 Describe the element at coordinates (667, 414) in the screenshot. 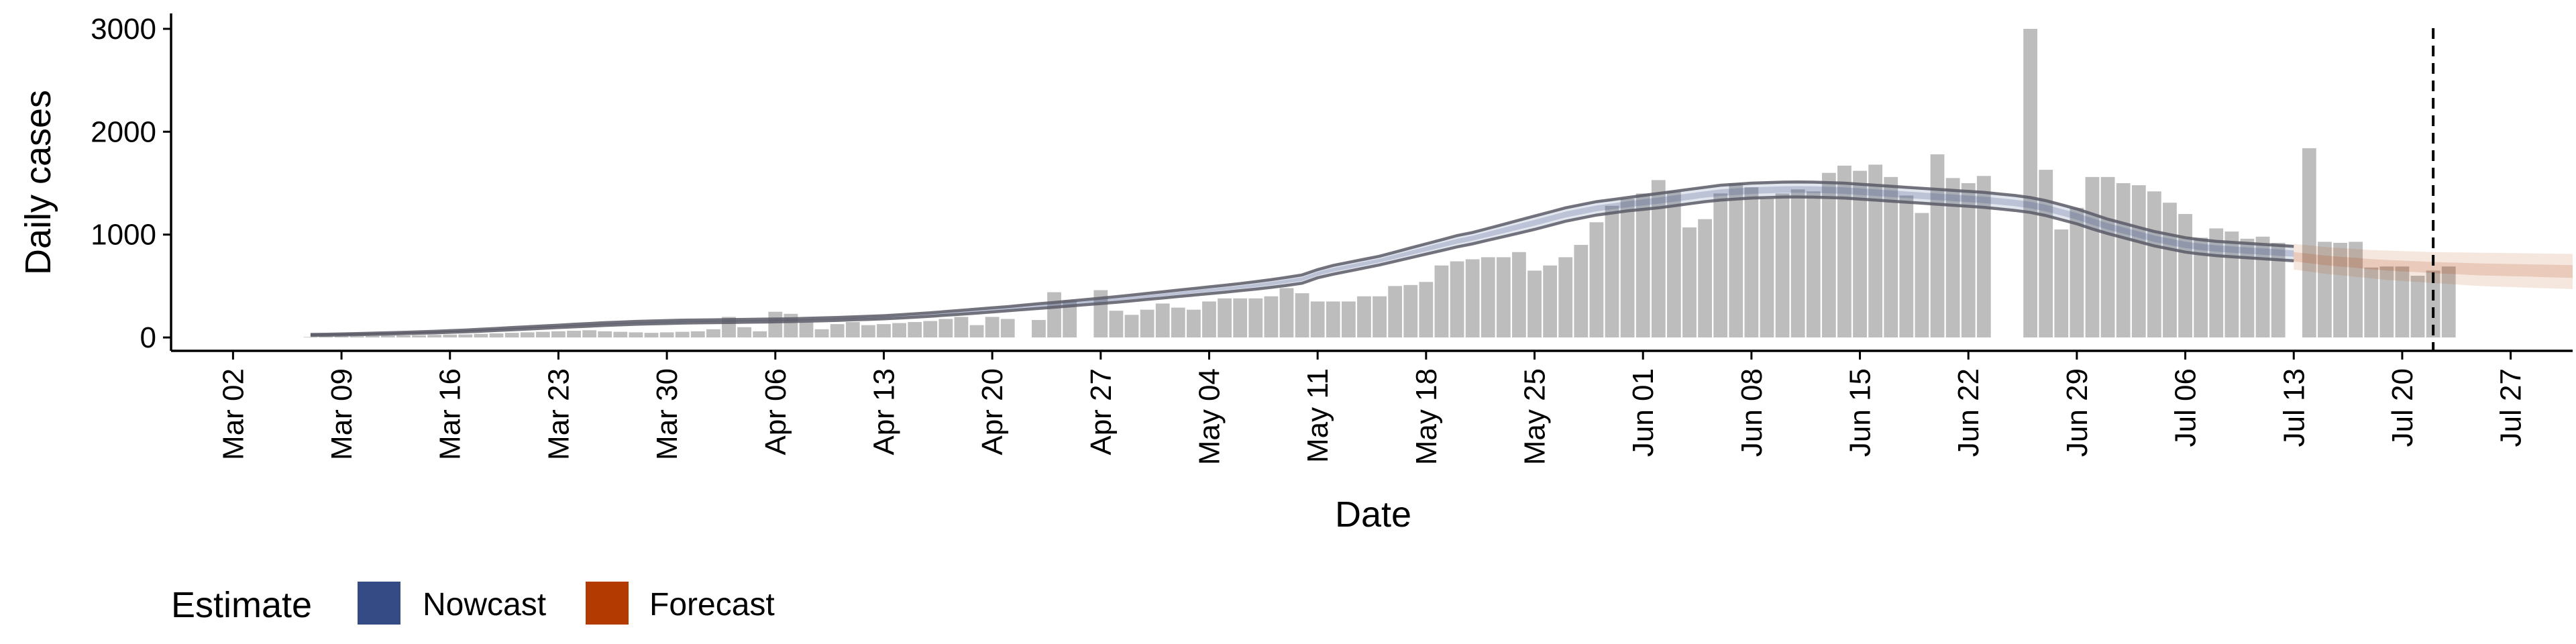

I see `x-tick-label: Mar 30` at that location.